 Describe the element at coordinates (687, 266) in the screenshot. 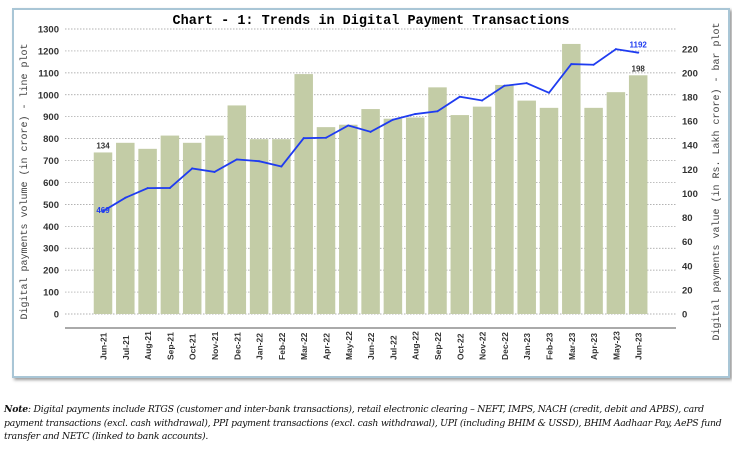

I see `right-tick-label: 40` at that location.